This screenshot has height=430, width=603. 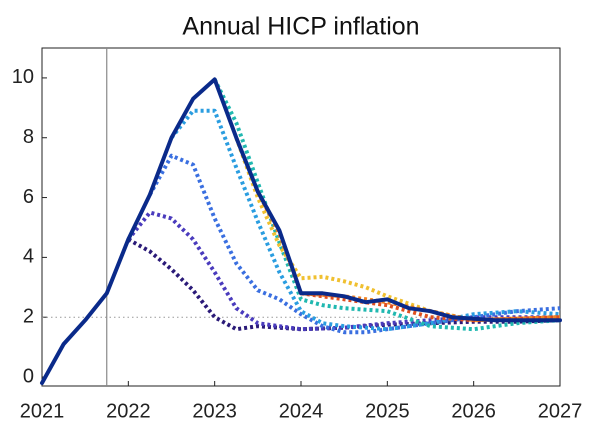 What do you see at coordinates (28, 137) in the screenshot?
I see `y-tick-label: 8` at bounding box center [28, 137].